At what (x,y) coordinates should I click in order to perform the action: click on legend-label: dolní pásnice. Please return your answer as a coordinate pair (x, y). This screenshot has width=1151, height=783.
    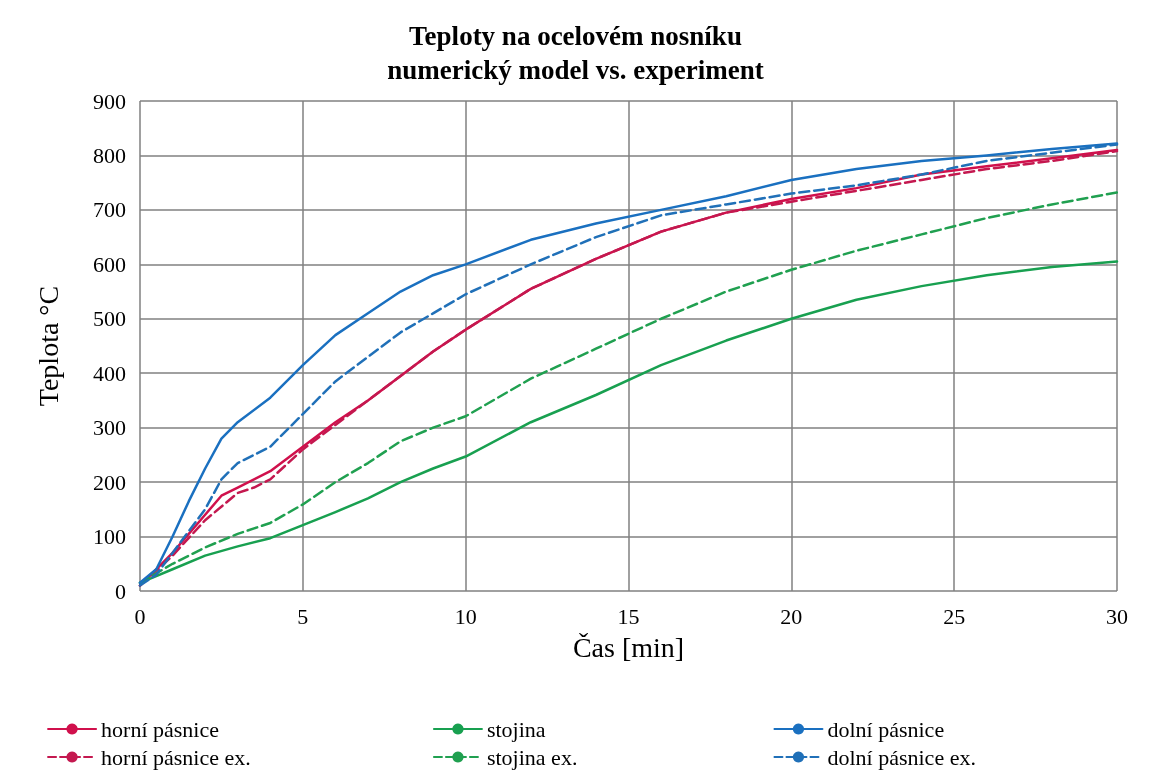
    Looking at the image, I should click on (886, 729).